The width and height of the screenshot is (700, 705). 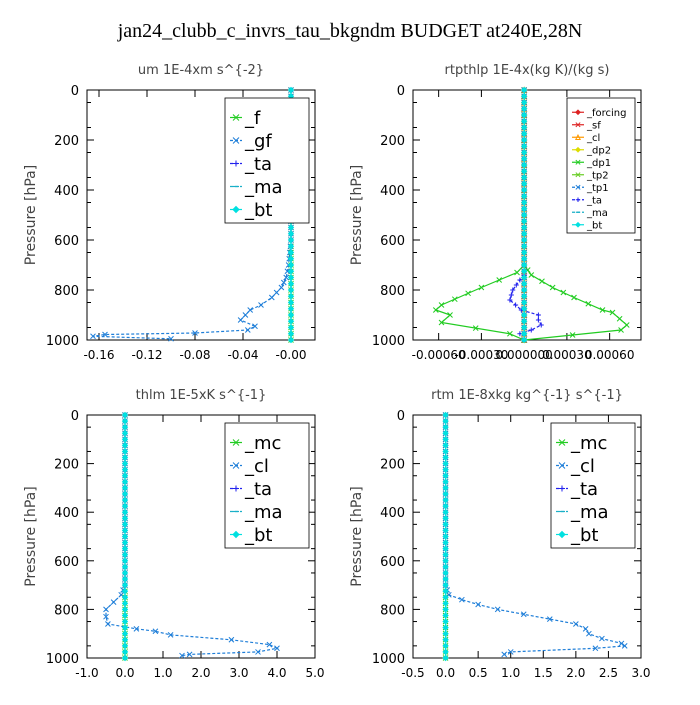 I want to click on chart-title: rtpthlp 1E-4x(kg K)/(kg s), so click(x=527, y=70).